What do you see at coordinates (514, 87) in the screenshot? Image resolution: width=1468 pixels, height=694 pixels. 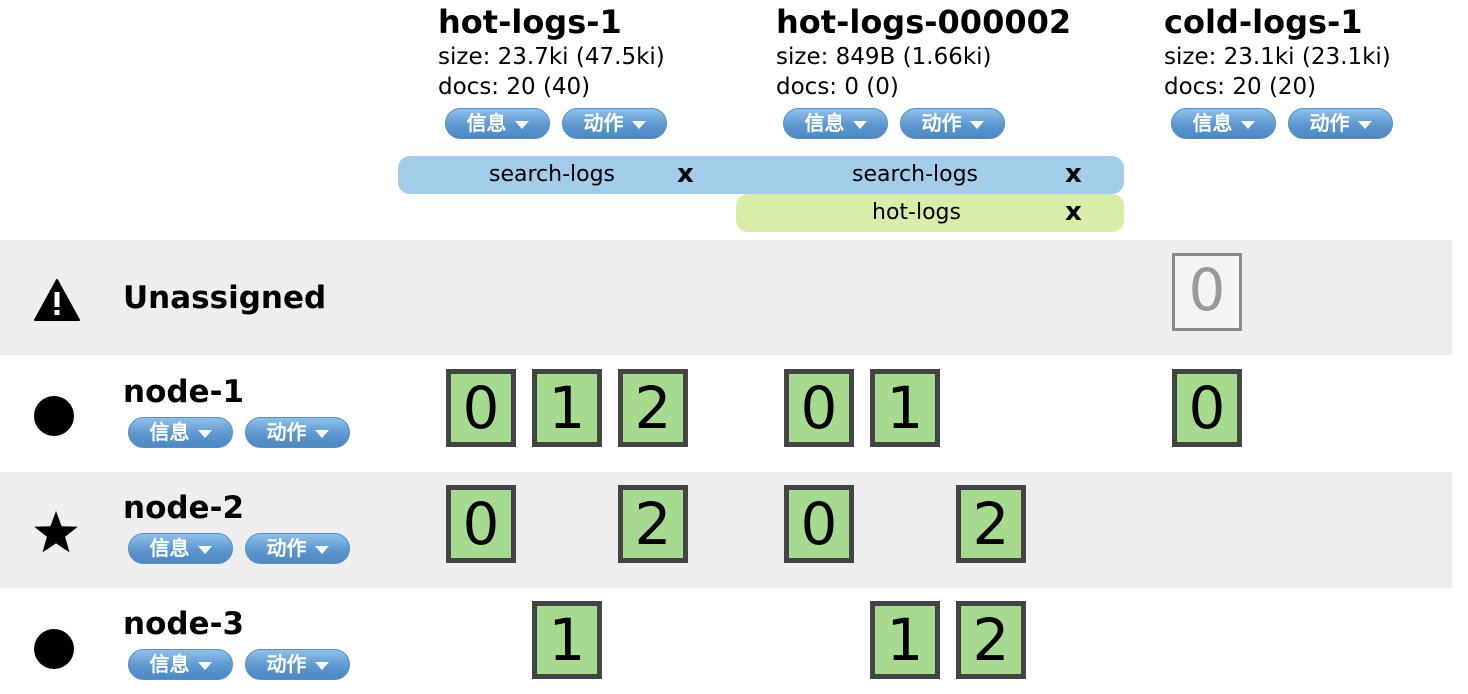 I see `index-docs: docs: 20 (40)` at bounding box center [514, 87].